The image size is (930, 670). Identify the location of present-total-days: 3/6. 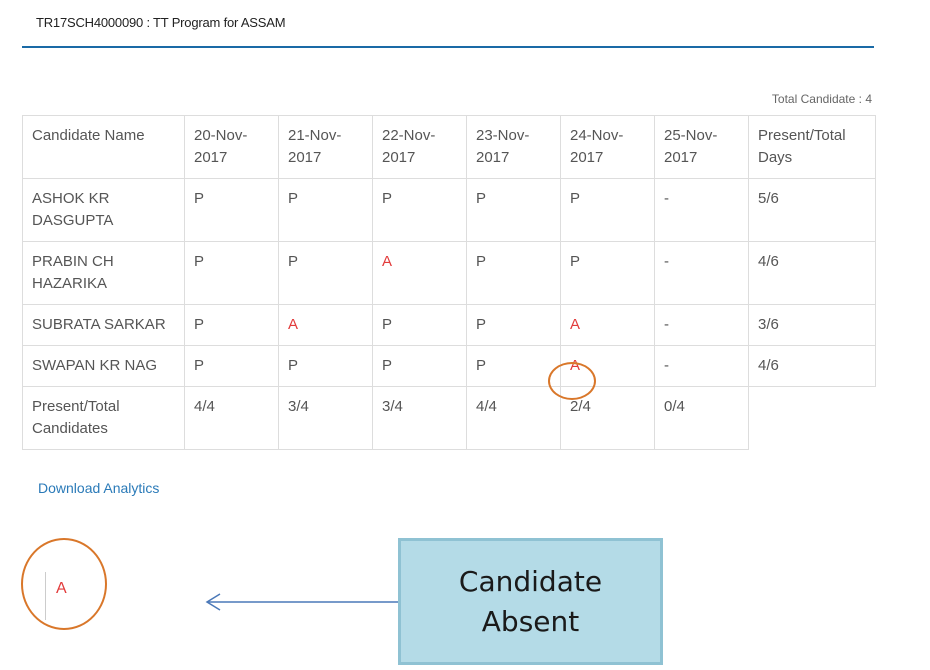
(812, 325).